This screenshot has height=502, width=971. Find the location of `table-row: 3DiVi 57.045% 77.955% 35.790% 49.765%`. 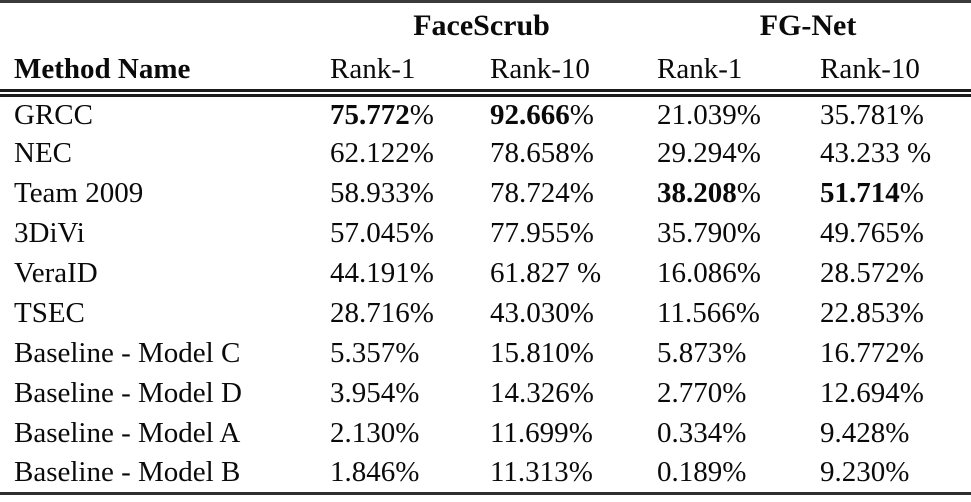

table-row: 3DiVi 57.045% 77.955% 35.790% 49.765% is located at coordinates (485, 233).